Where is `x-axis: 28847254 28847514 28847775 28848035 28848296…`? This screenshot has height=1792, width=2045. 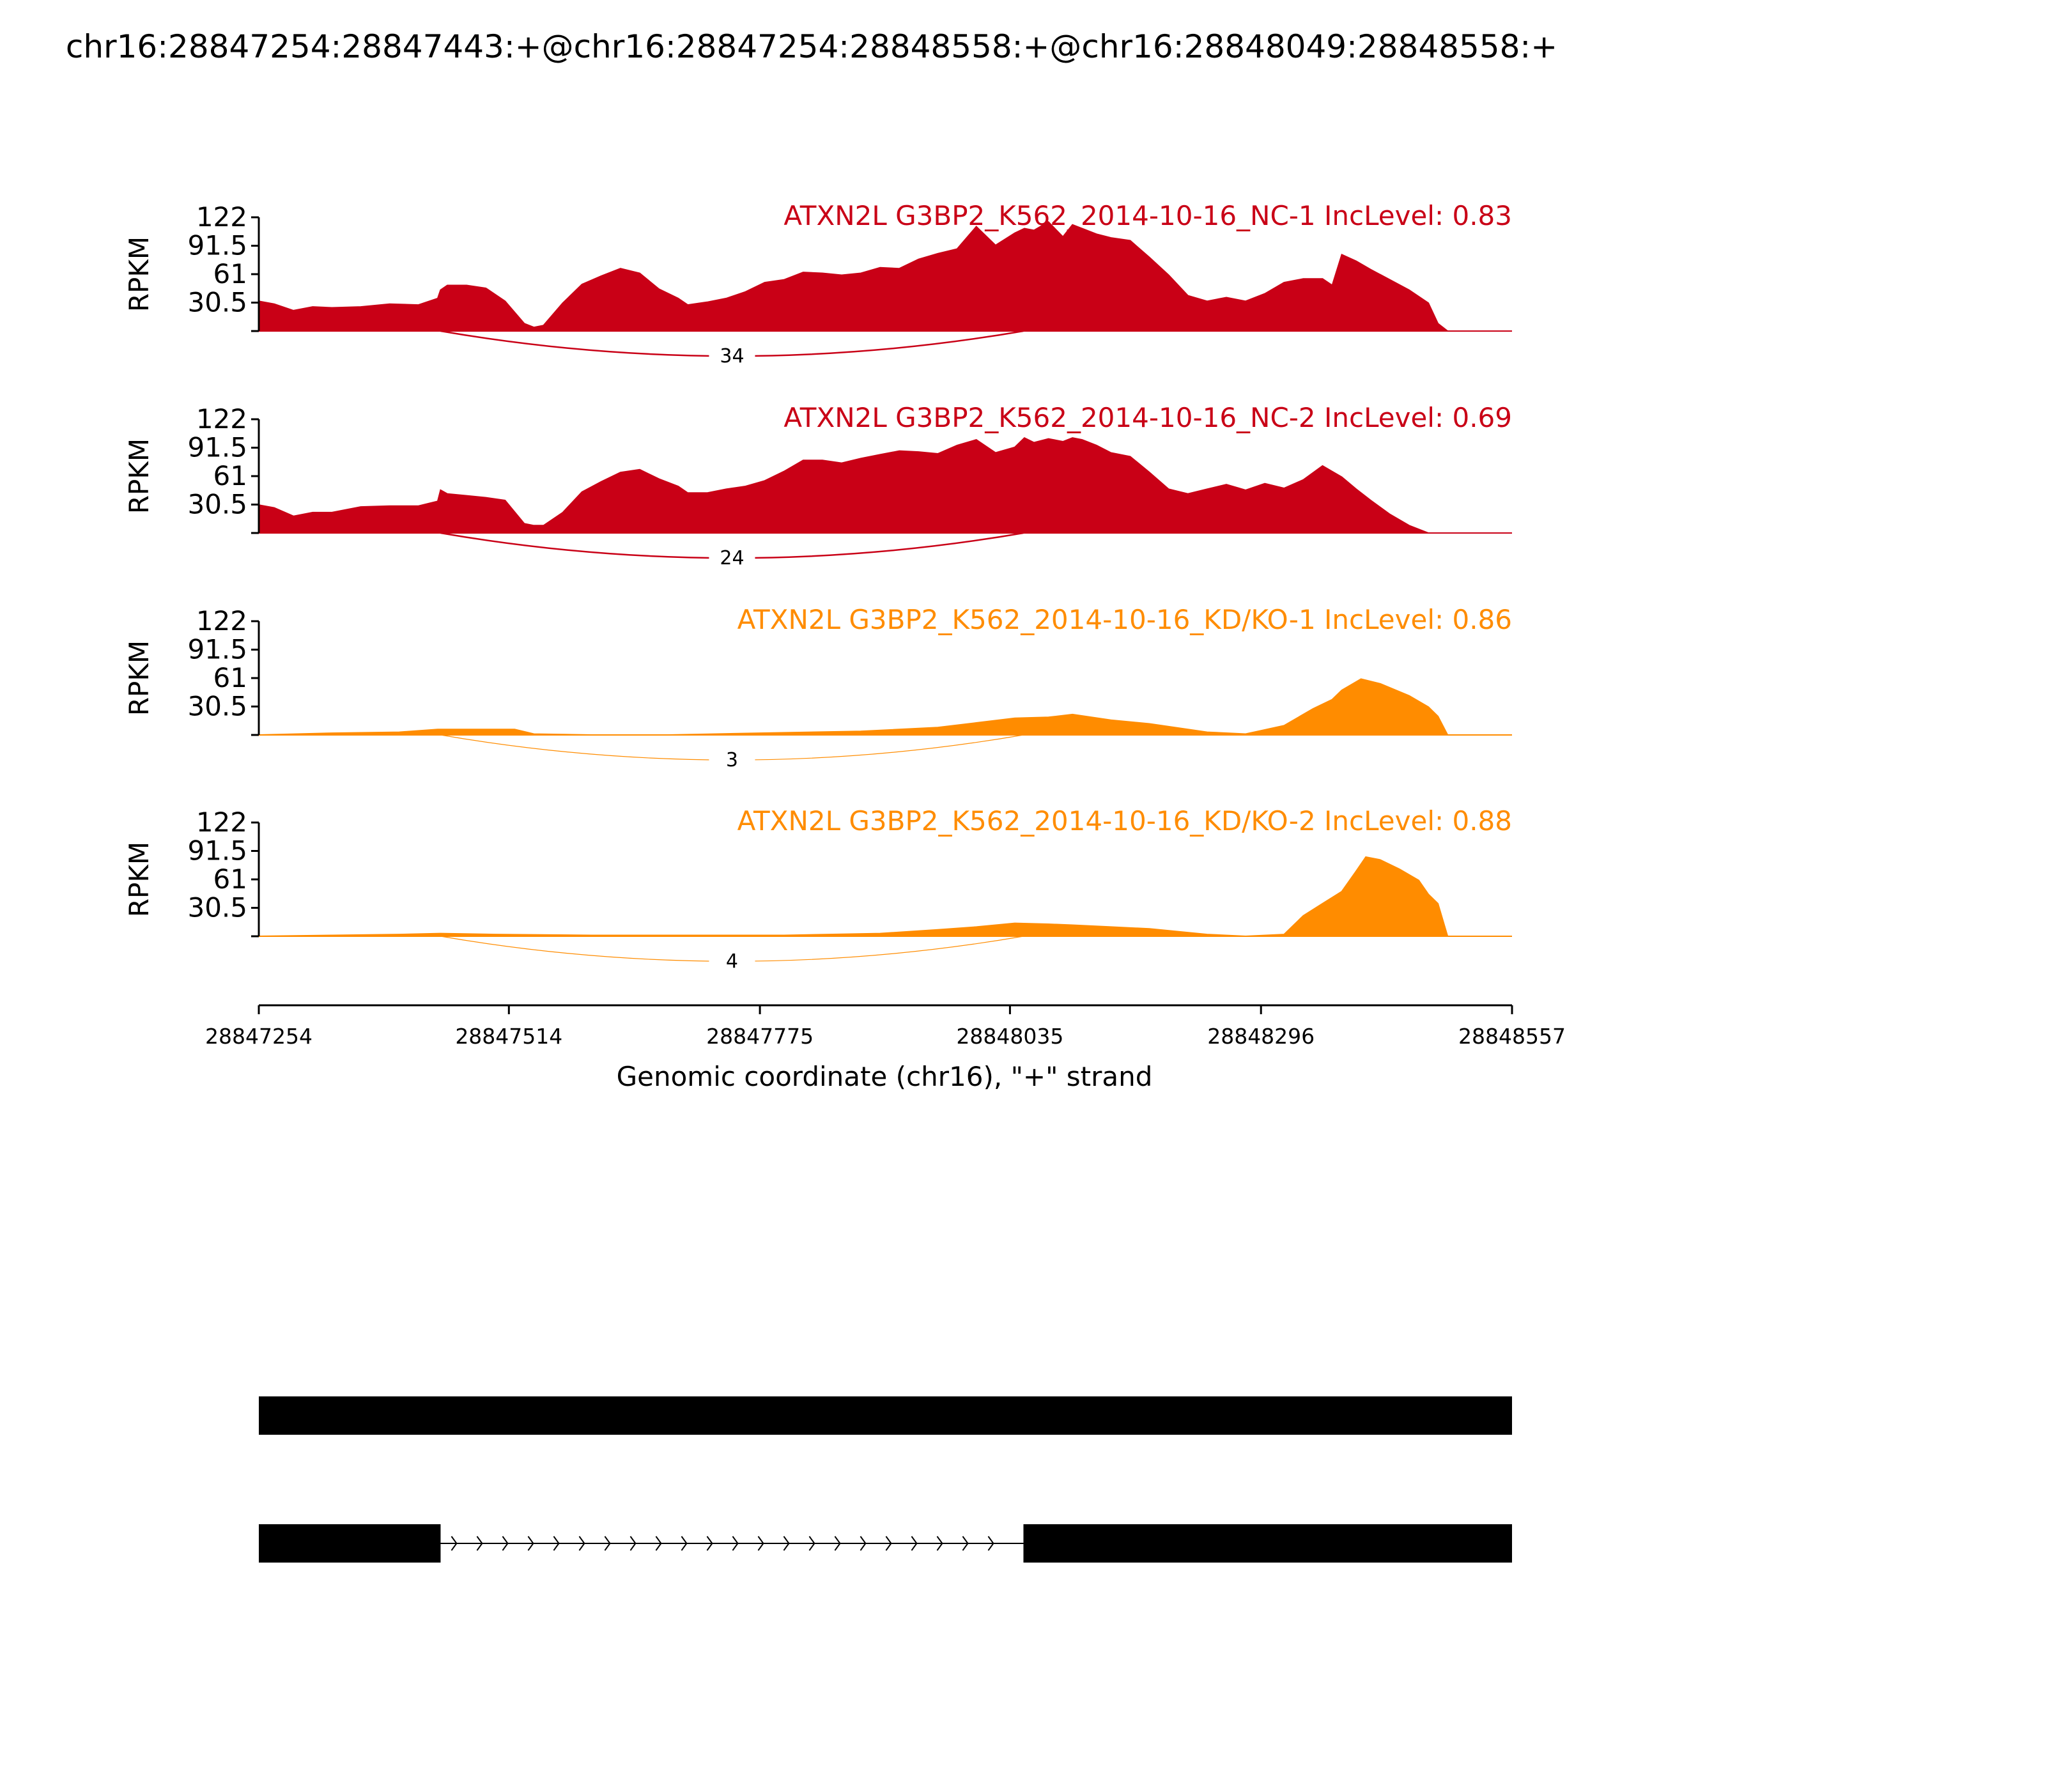
x-axis: 28847254 28847514 28847775 28848035 28848296… is located at coordinates (885, 1026).